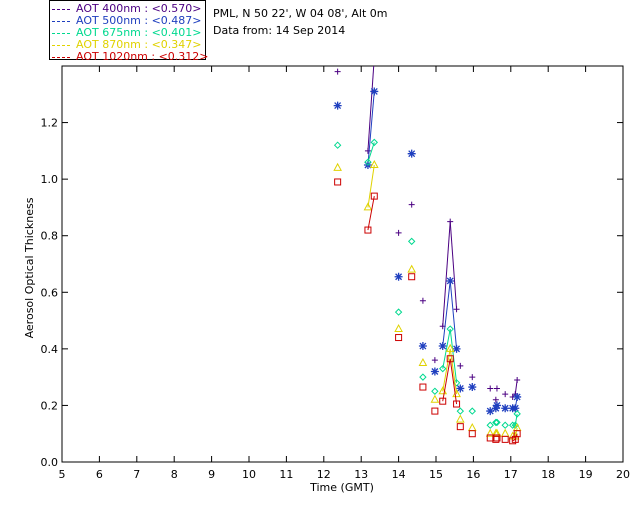 The height and width of the screenshot is (512, 640). I want to click on legend-label: AOT 500nm : <0.487>, so click(139, 20).